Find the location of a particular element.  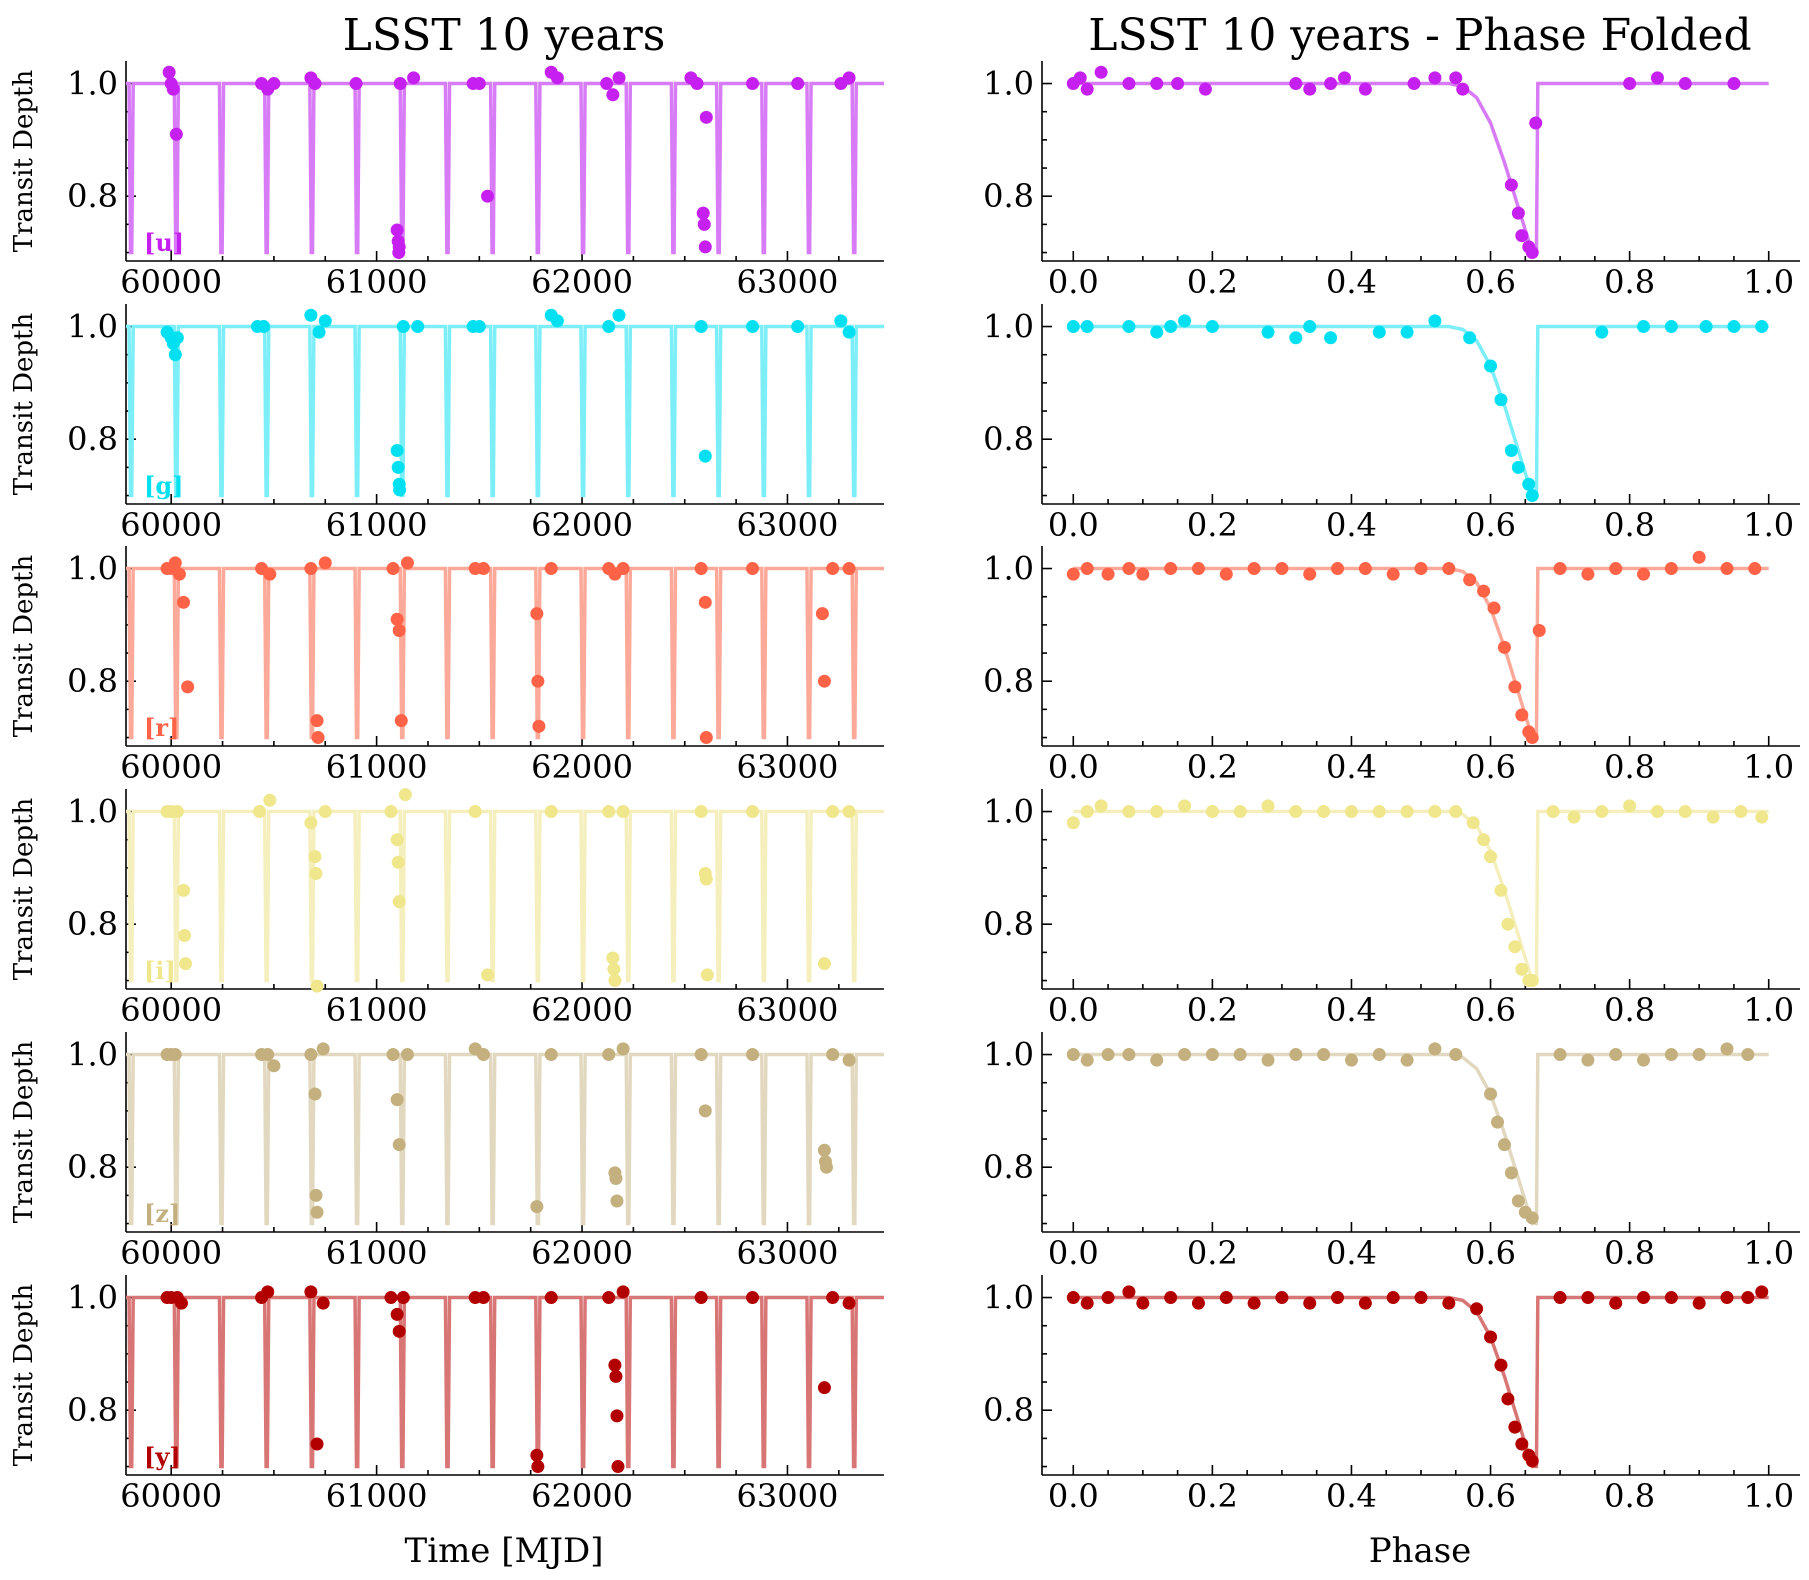

right-column-title: LSST 10 years - Phase Folded is located at coordinates (1419, 35).